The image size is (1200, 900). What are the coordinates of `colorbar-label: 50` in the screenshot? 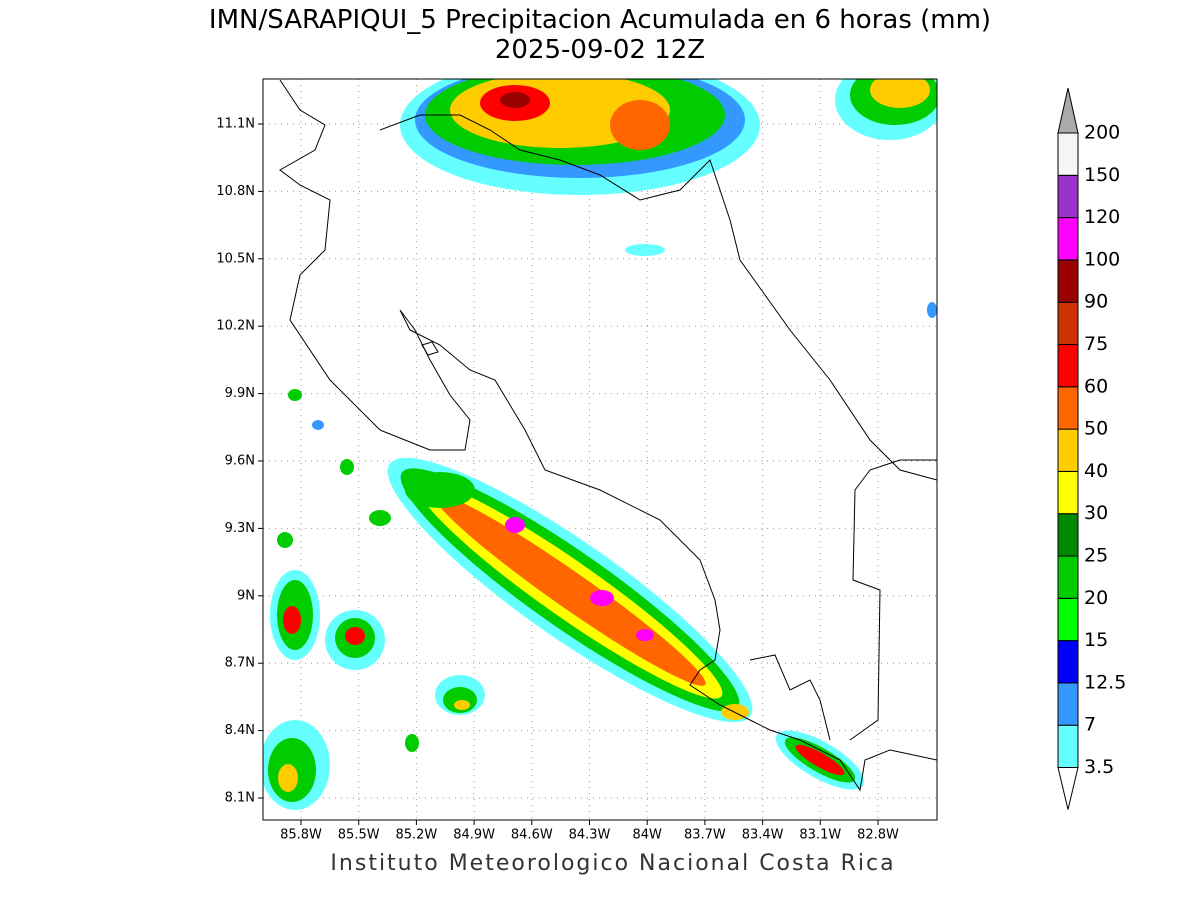 It's located at (1096, 429).